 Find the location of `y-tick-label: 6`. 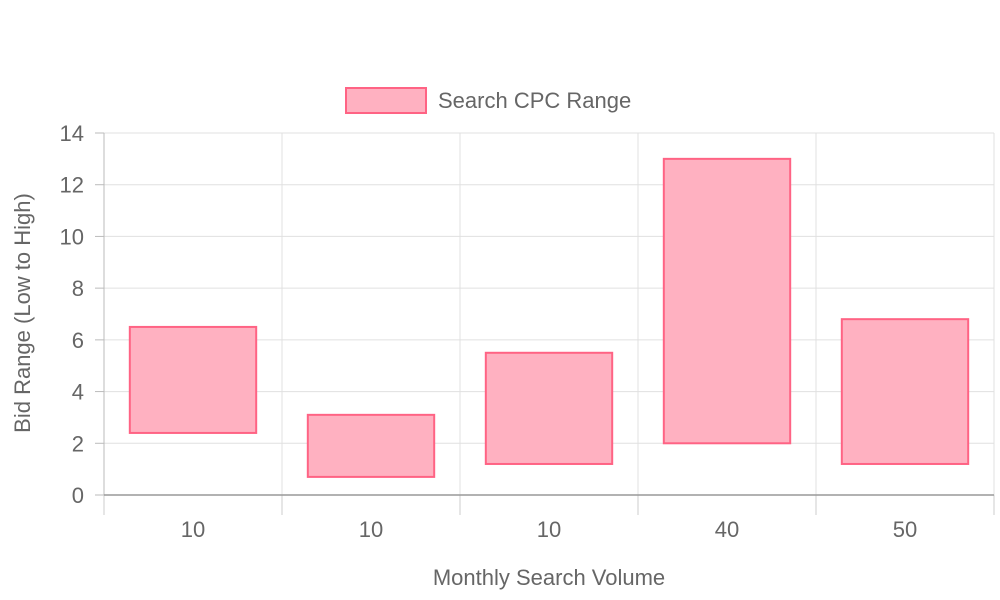

y-tick-label: 6 is located at coordinates (78, 340).